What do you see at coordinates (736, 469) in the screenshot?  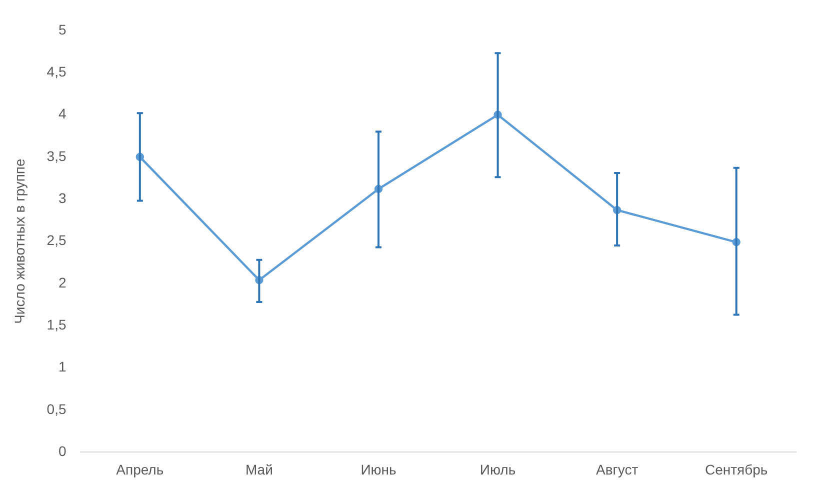 I see `x-tick-label: Сентябрь` at bounding box center [736, 469].